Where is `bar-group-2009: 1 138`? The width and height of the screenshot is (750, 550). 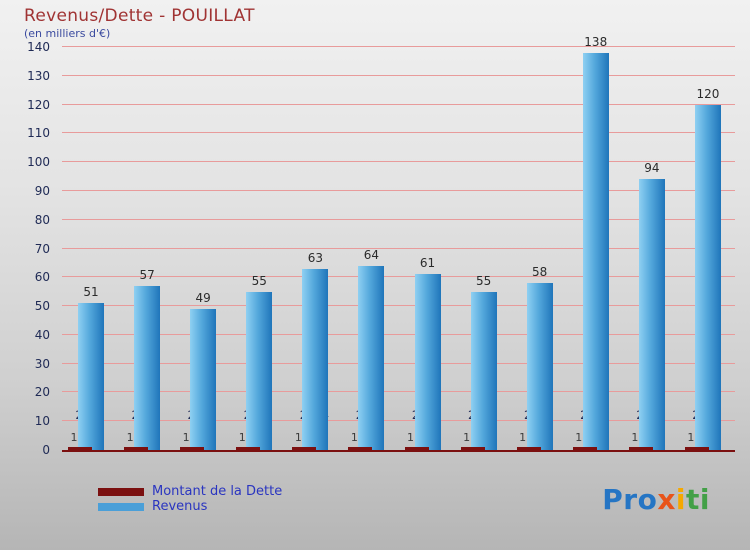
bar-group-2009: 1 138 is located at coordinates (595, 242).